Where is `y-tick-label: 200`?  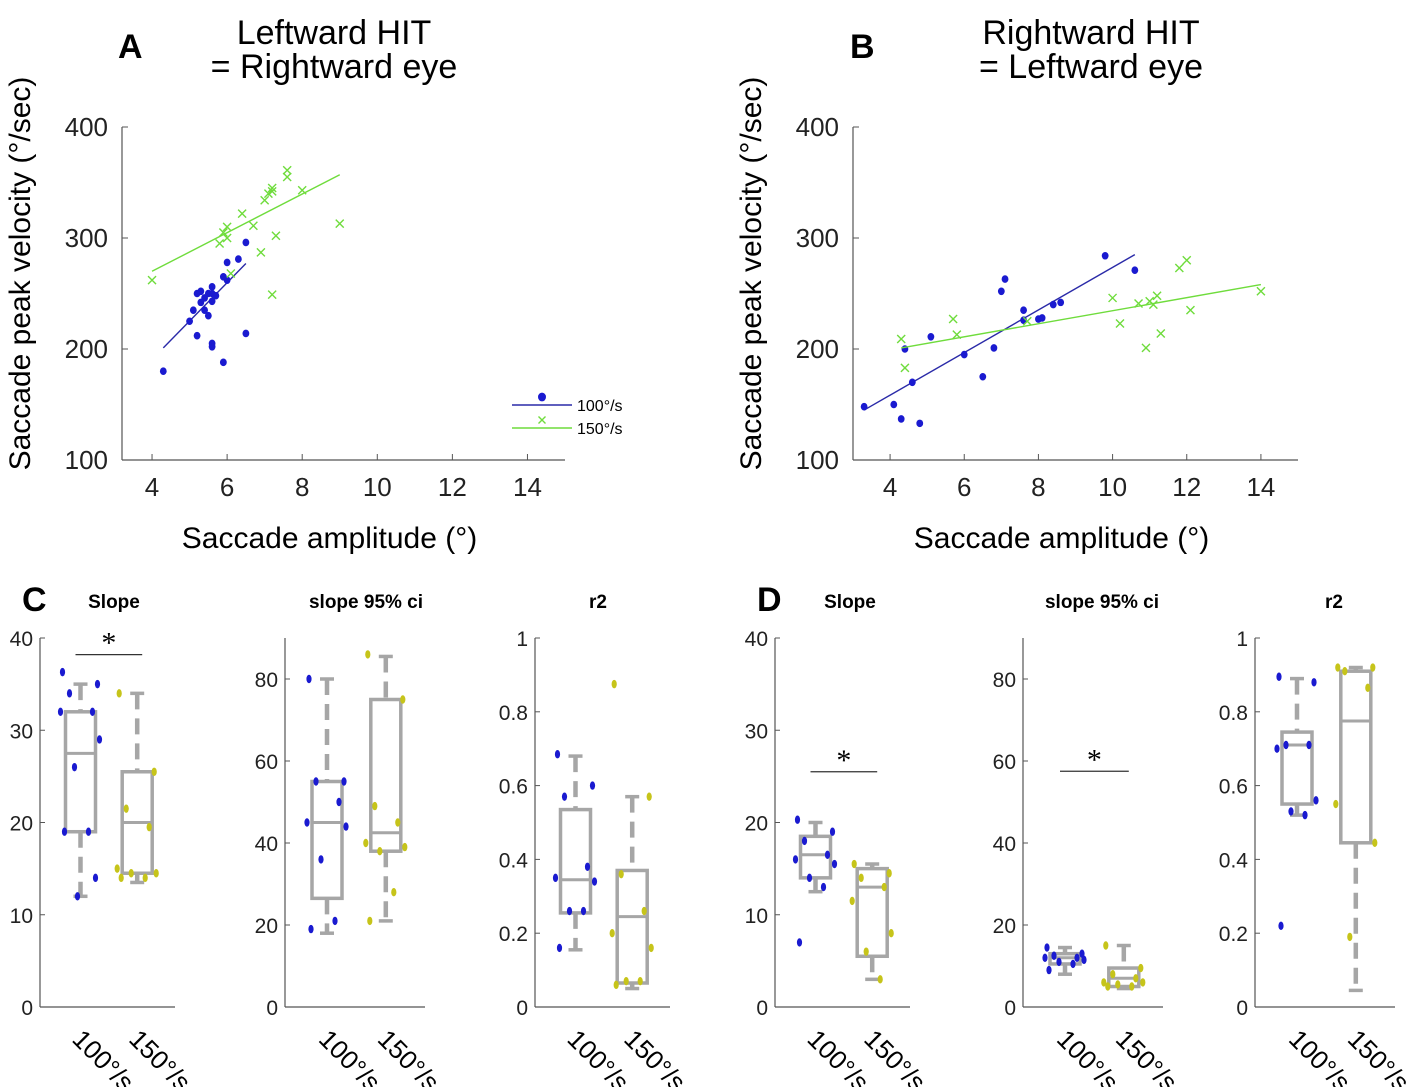 y-tick-label: 200 is located at coordinates (817, 349).